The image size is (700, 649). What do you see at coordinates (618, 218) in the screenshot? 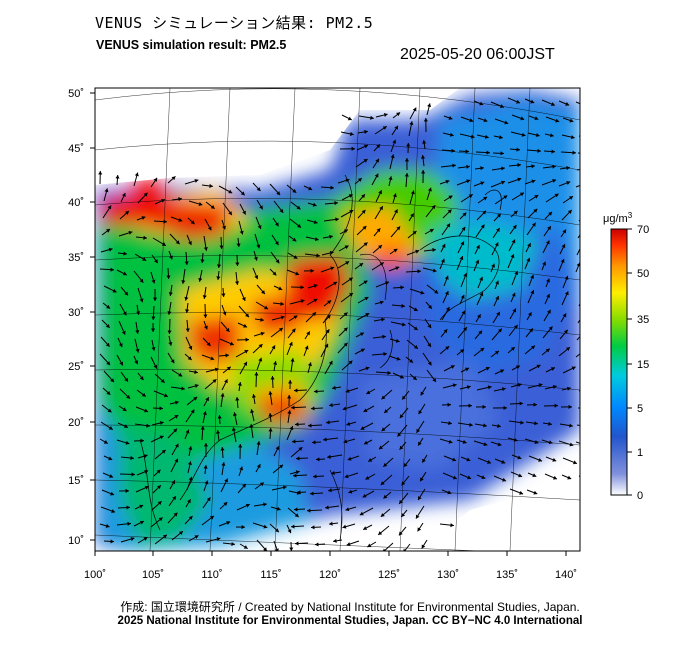
I see `colorbar-unit: μg/m3` at bounding box center [618, 218].